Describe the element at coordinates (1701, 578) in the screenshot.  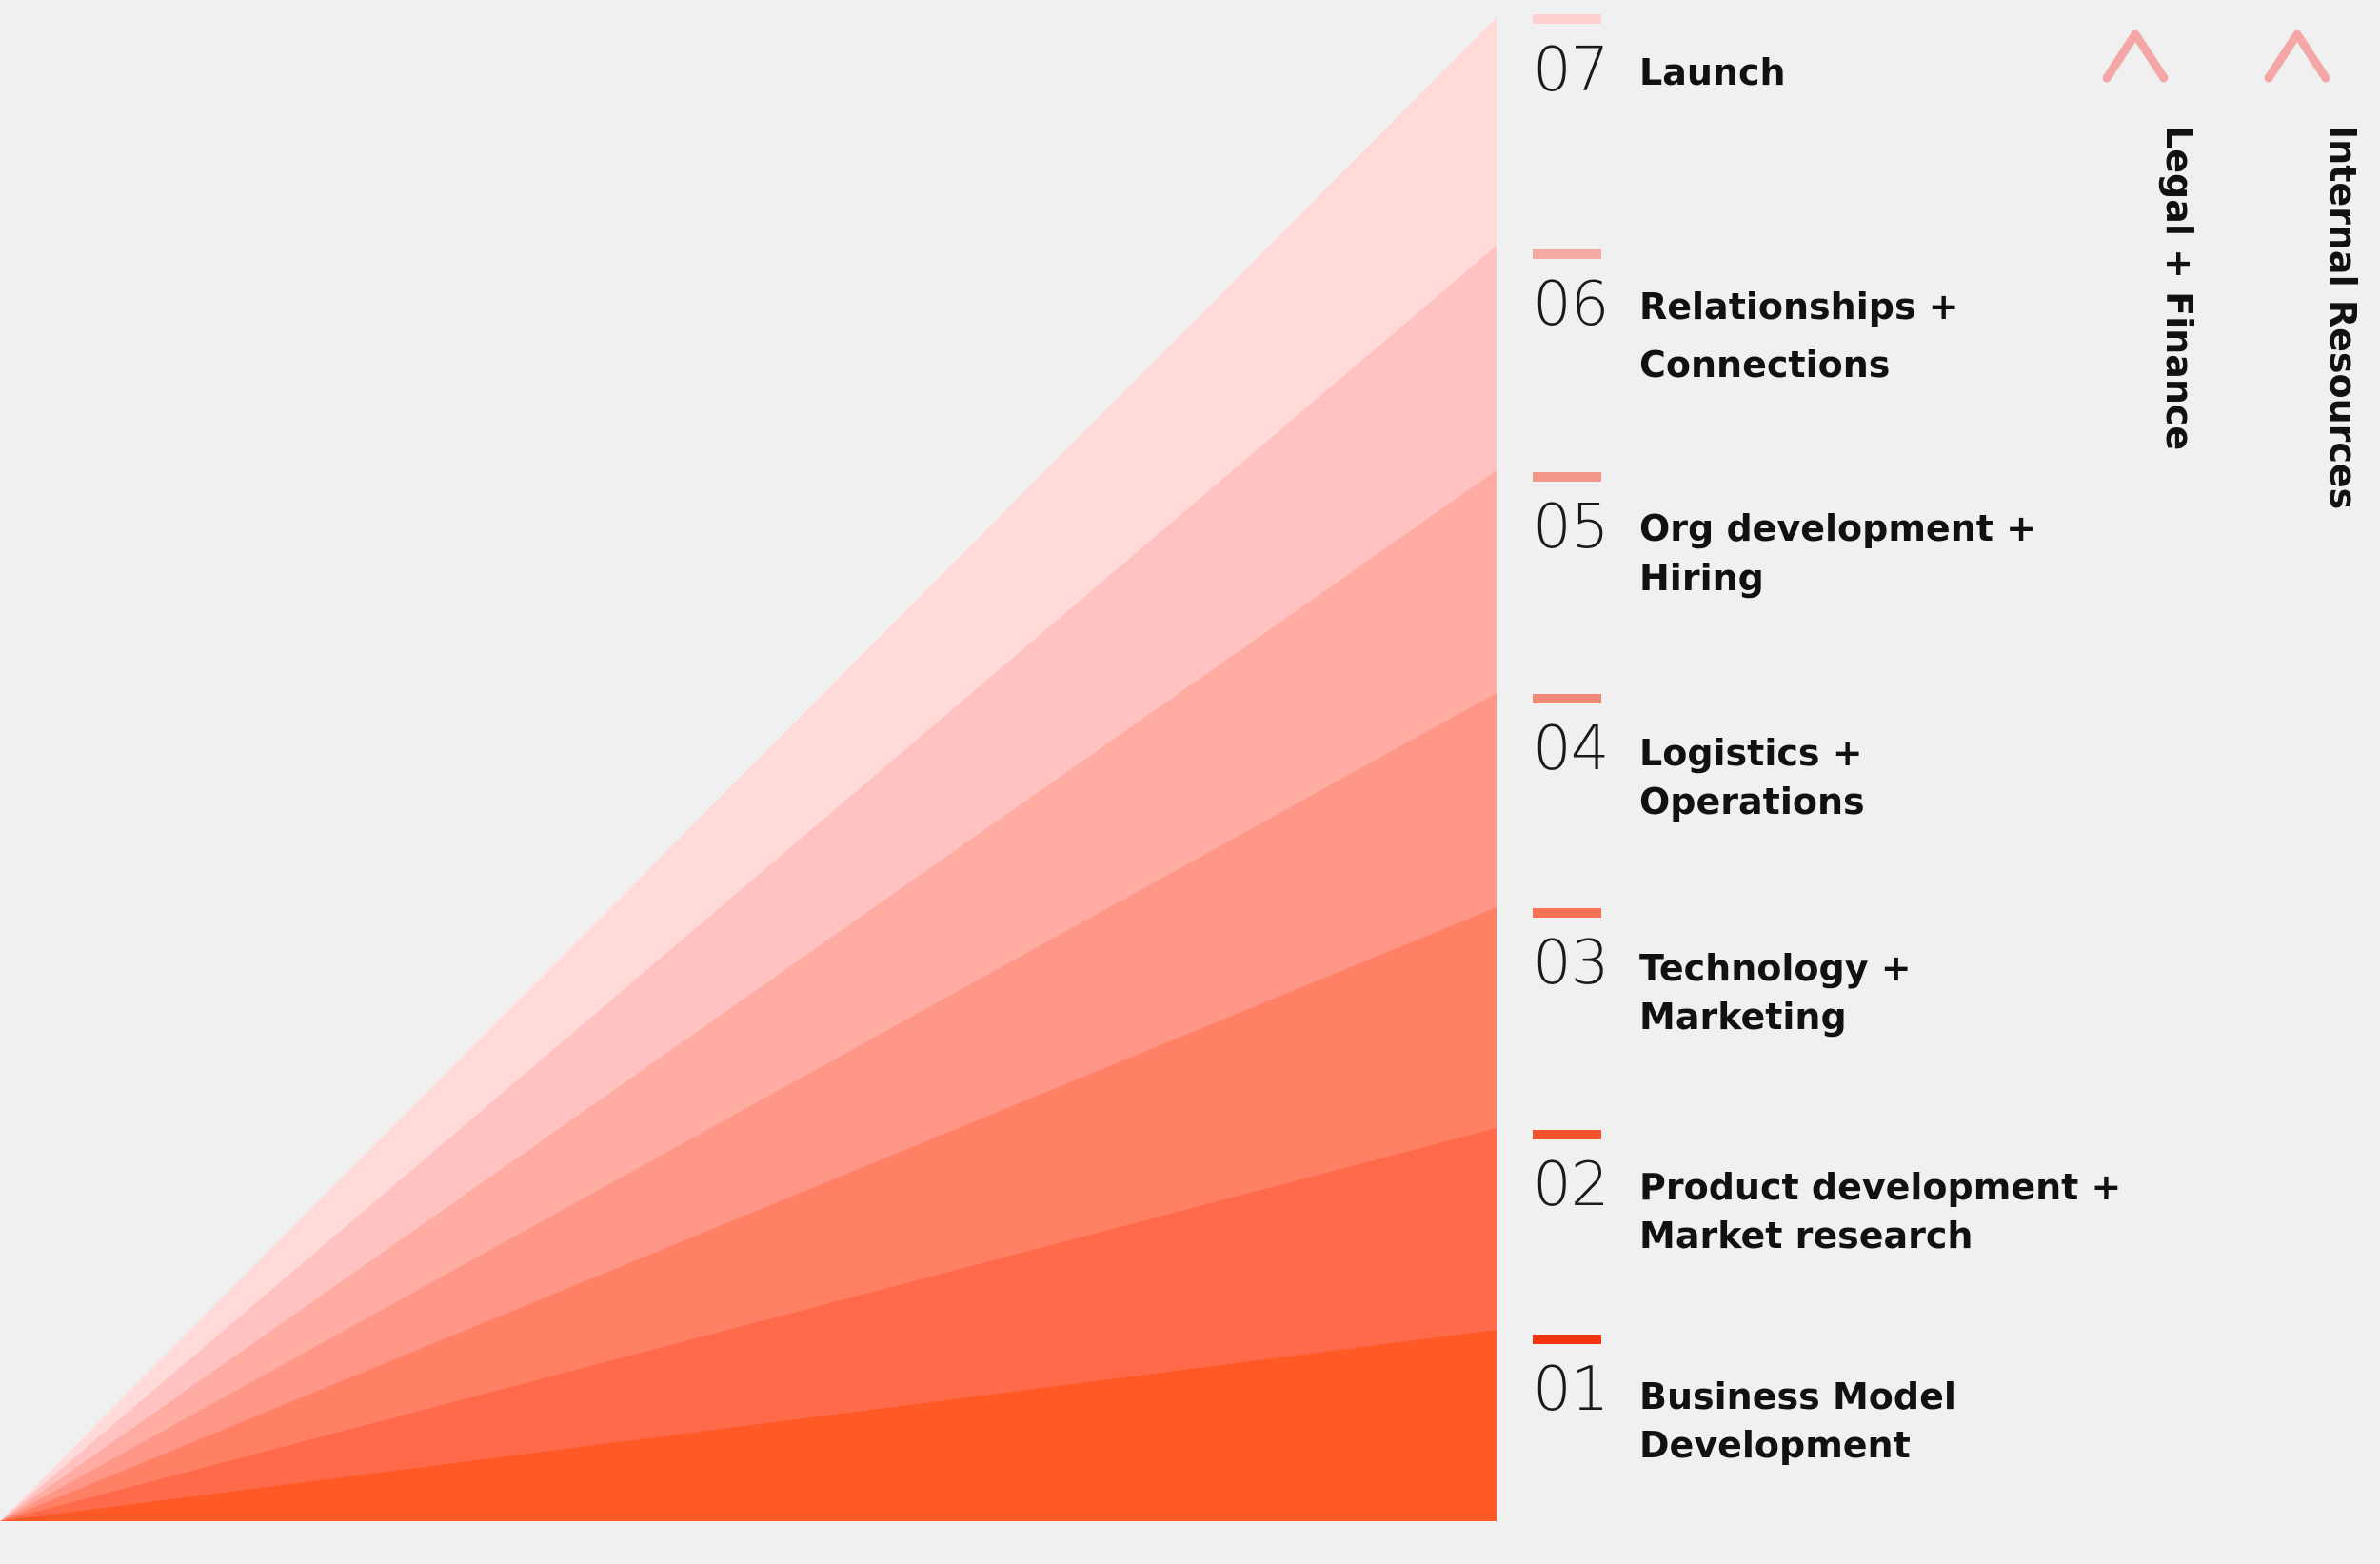
I see `step-label-05-line-2: Hiring` at that location.